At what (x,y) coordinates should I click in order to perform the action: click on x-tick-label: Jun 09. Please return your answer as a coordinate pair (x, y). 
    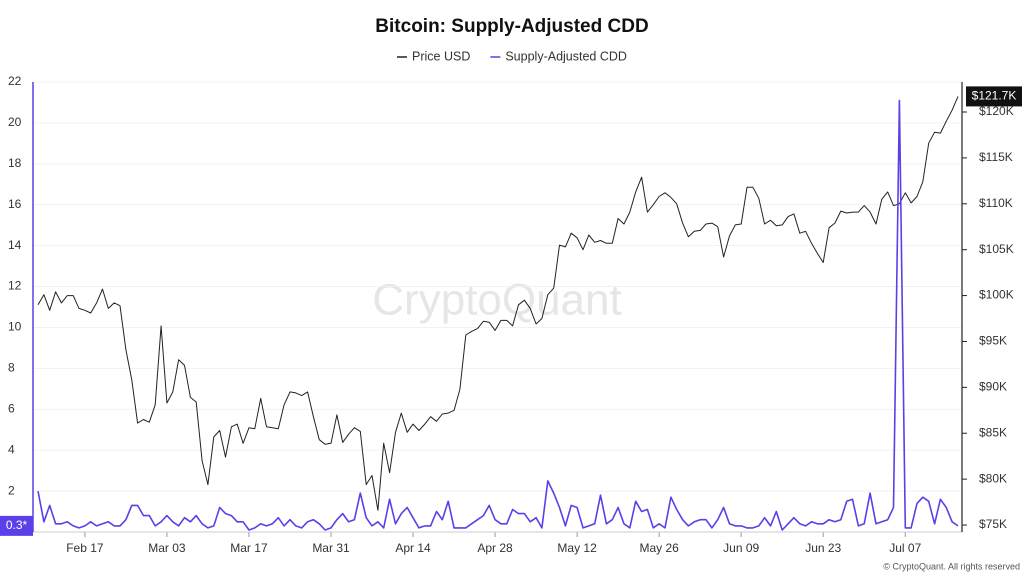
    Looking at the image, I should click on (741, 548).